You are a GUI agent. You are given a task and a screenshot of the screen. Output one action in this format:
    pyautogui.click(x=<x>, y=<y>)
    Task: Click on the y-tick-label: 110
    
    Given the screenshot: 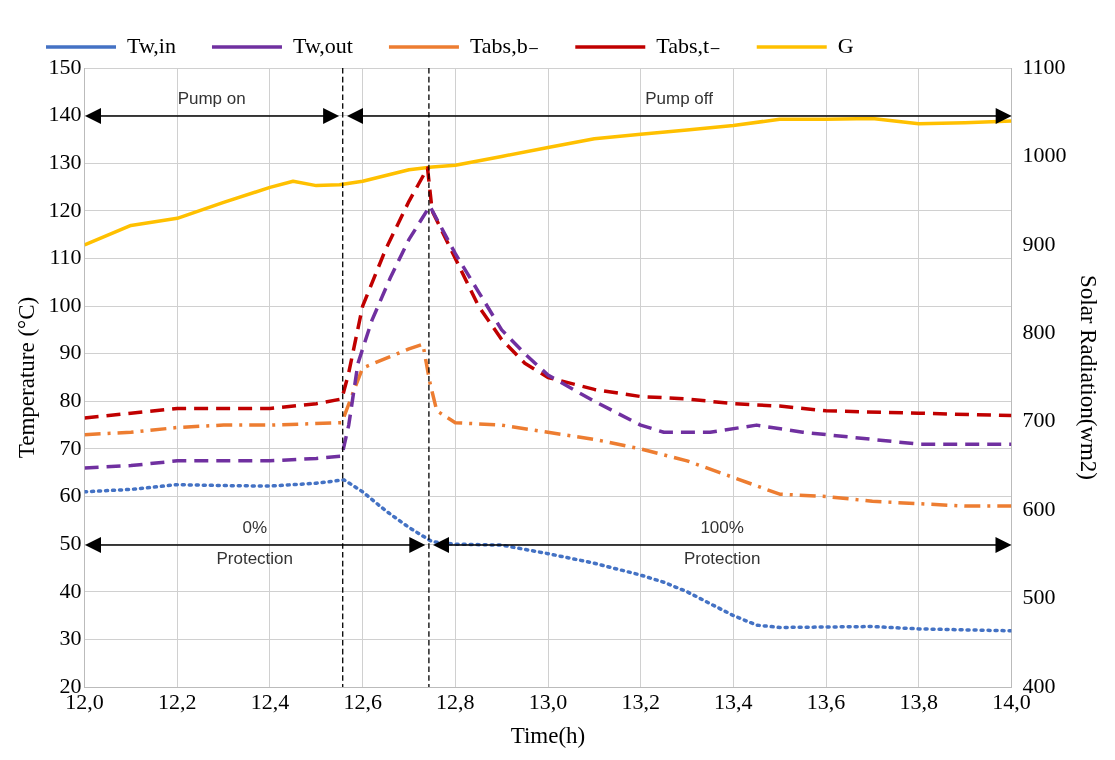 What is the action you would take?
    pyautogui.click(x=65, y=257)
    